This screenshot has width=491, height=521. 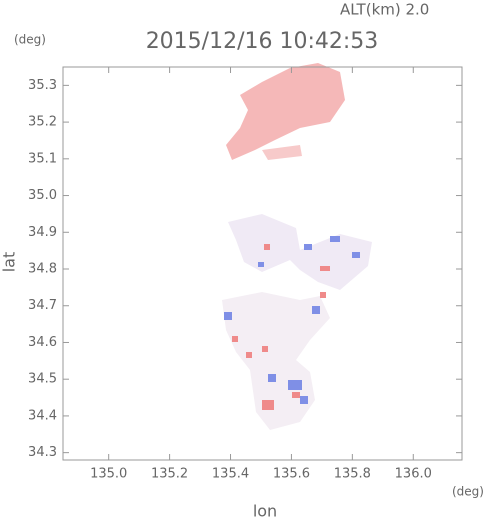 What do you see at coordinates (262, 41) in the screenshot?
I see `chart-title: 2015/12/16 10:42:53` at bounding box center [262, 41].